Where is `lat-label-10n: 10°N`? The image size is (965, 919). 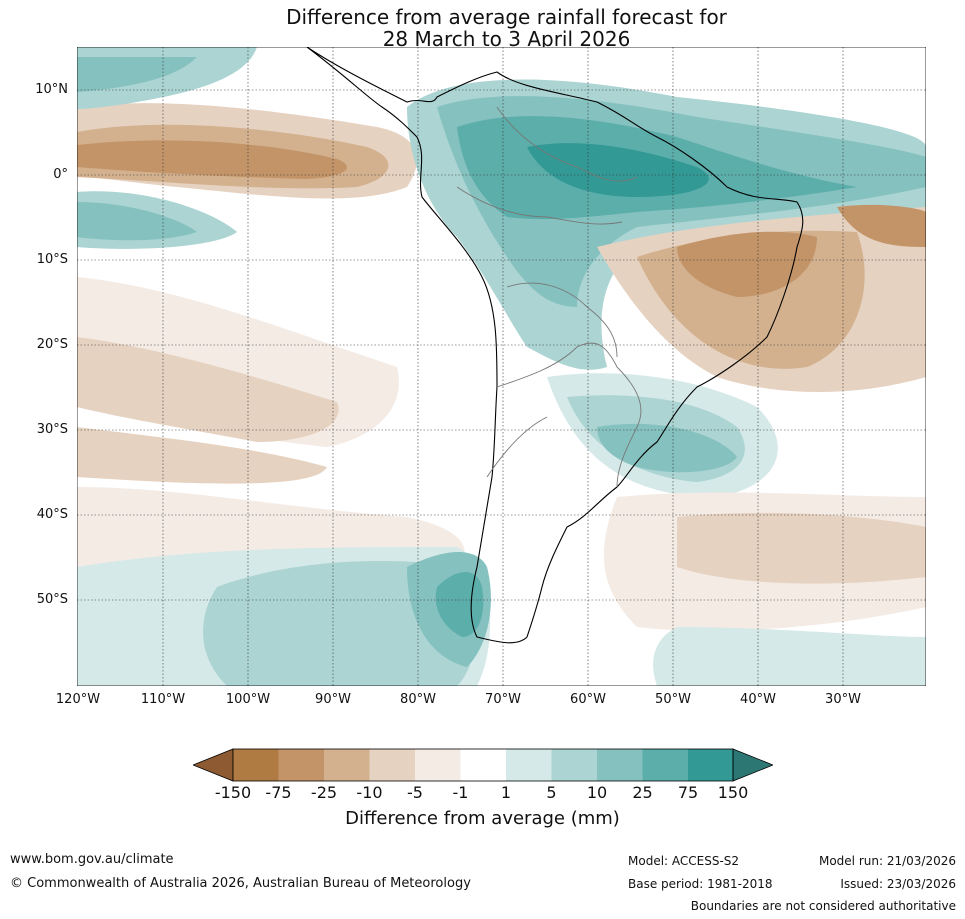
lat-label-10n: 10°N is located at coordinates (51, 89).